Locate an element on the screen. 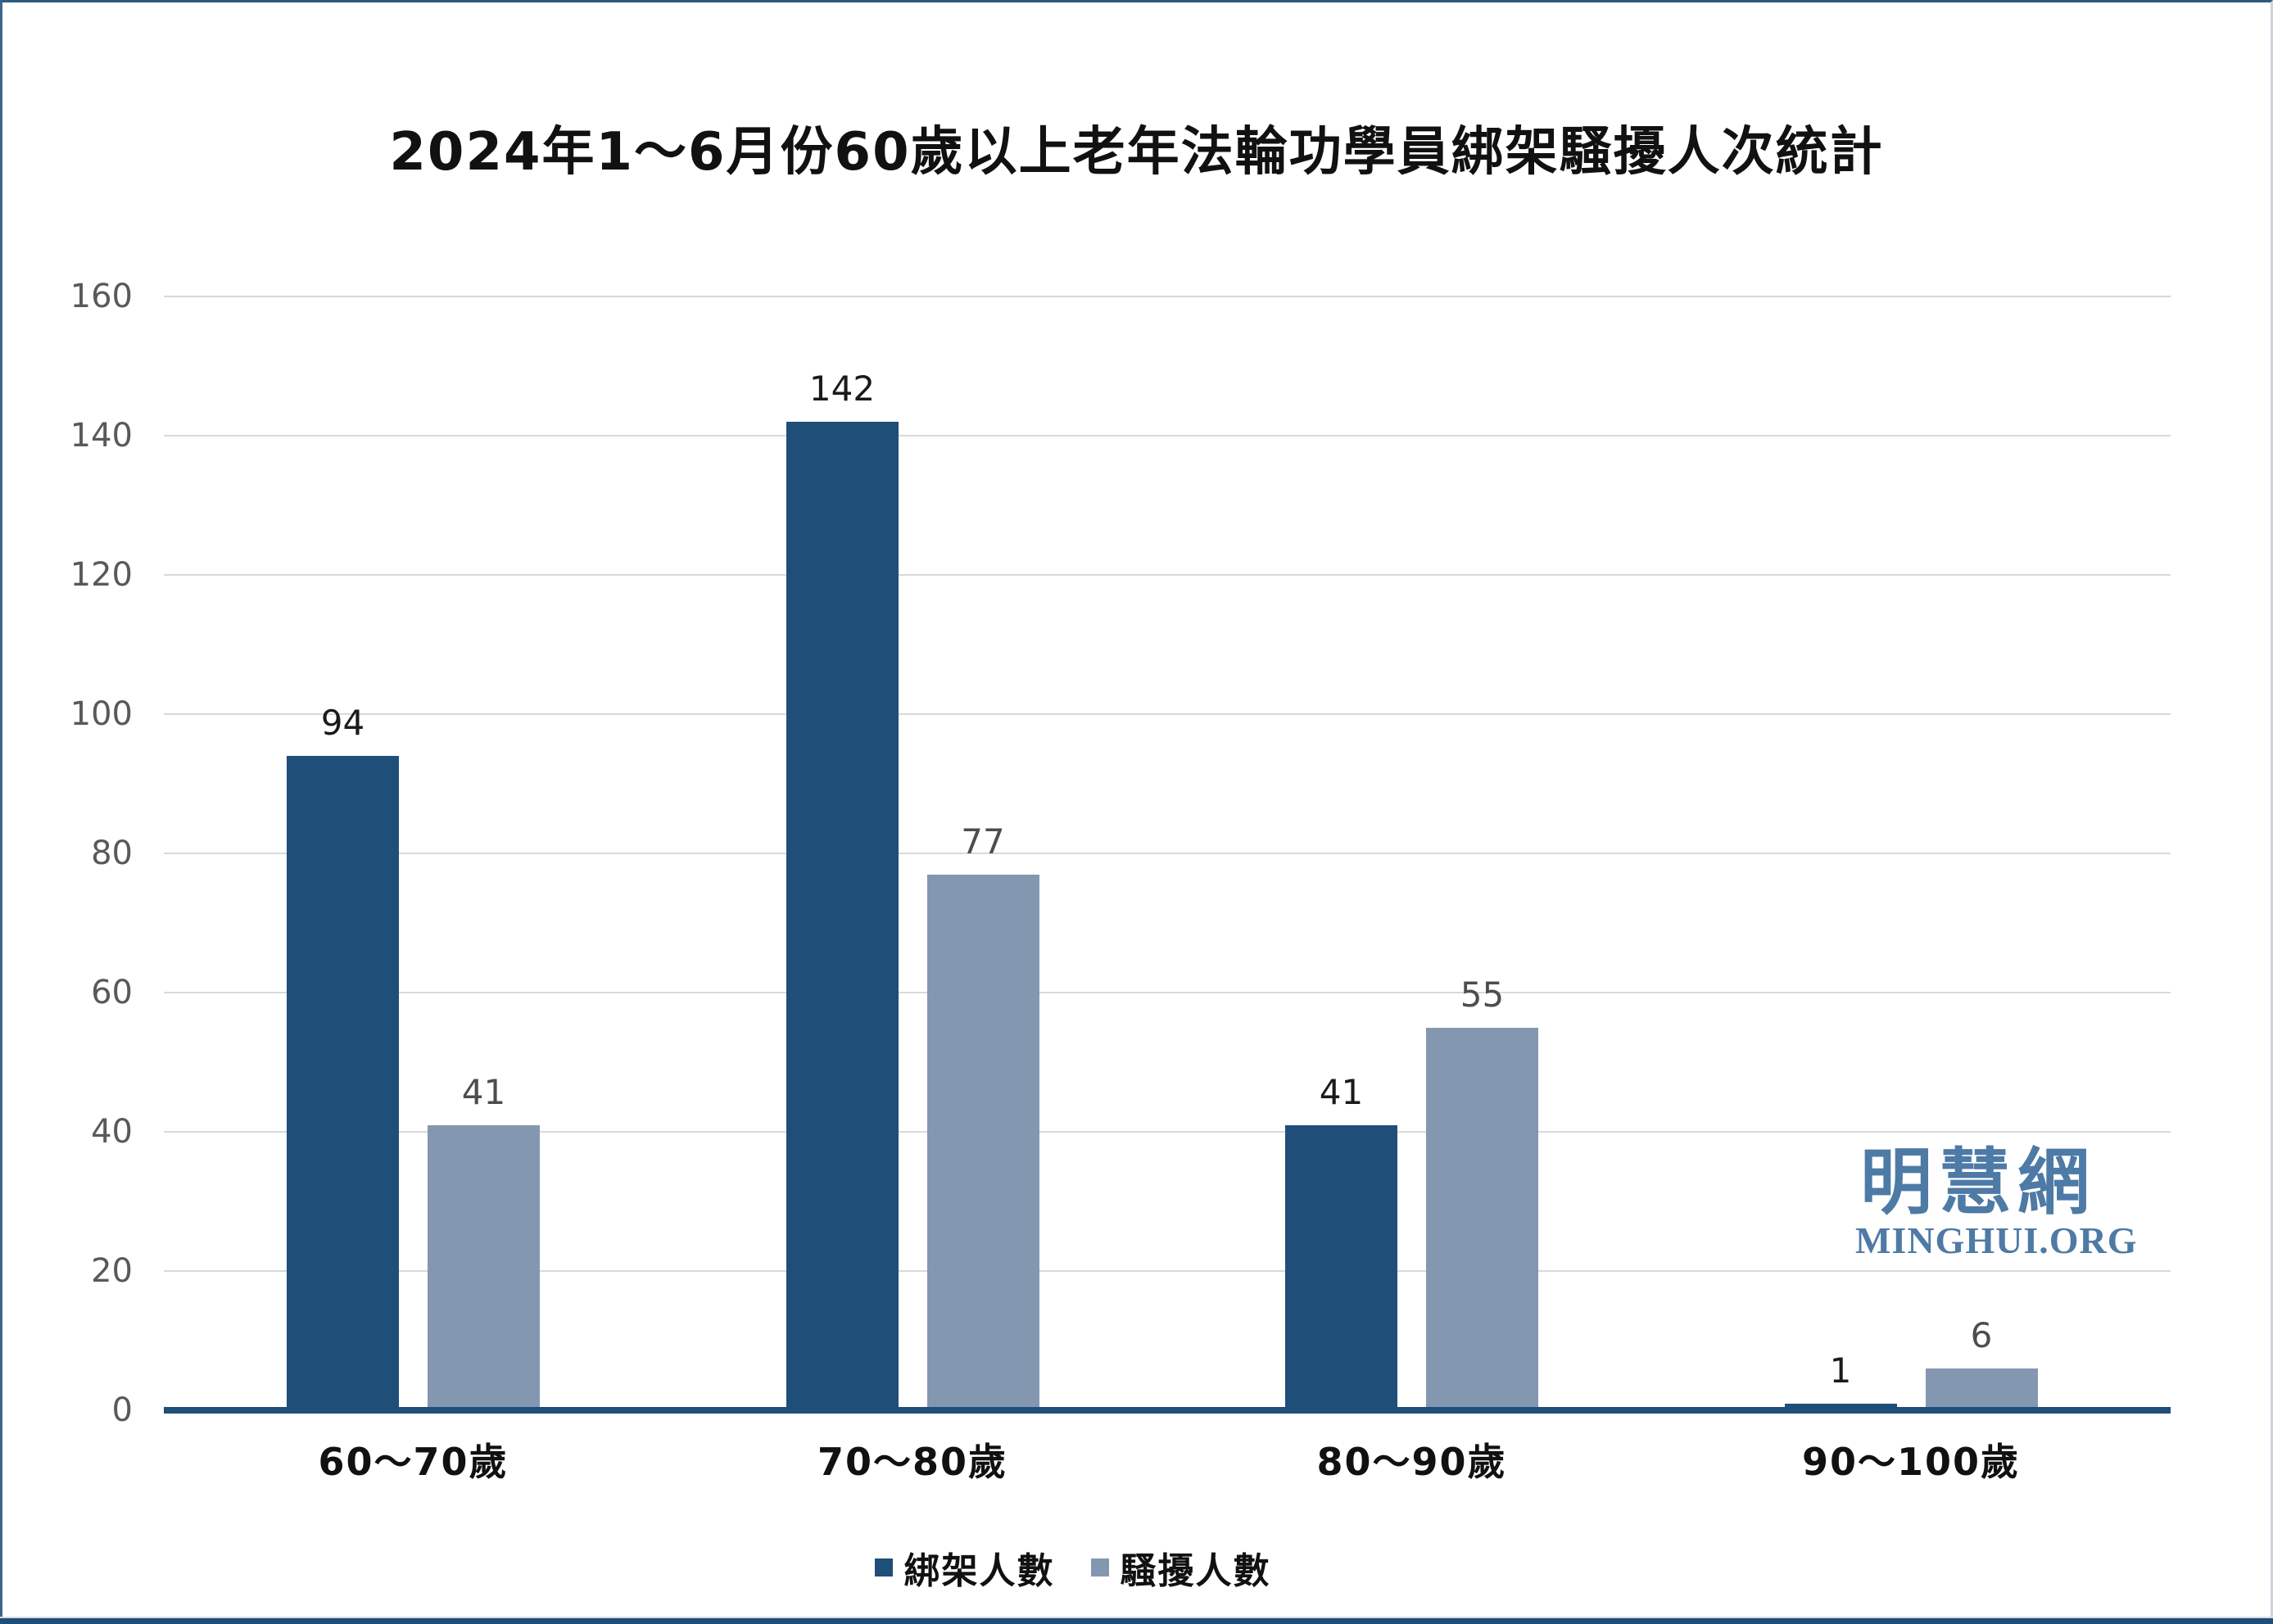 The width and height of the screenshot is (2273, 1624). y-axis-tick-label: 60 is located at coordinates (112, 992).